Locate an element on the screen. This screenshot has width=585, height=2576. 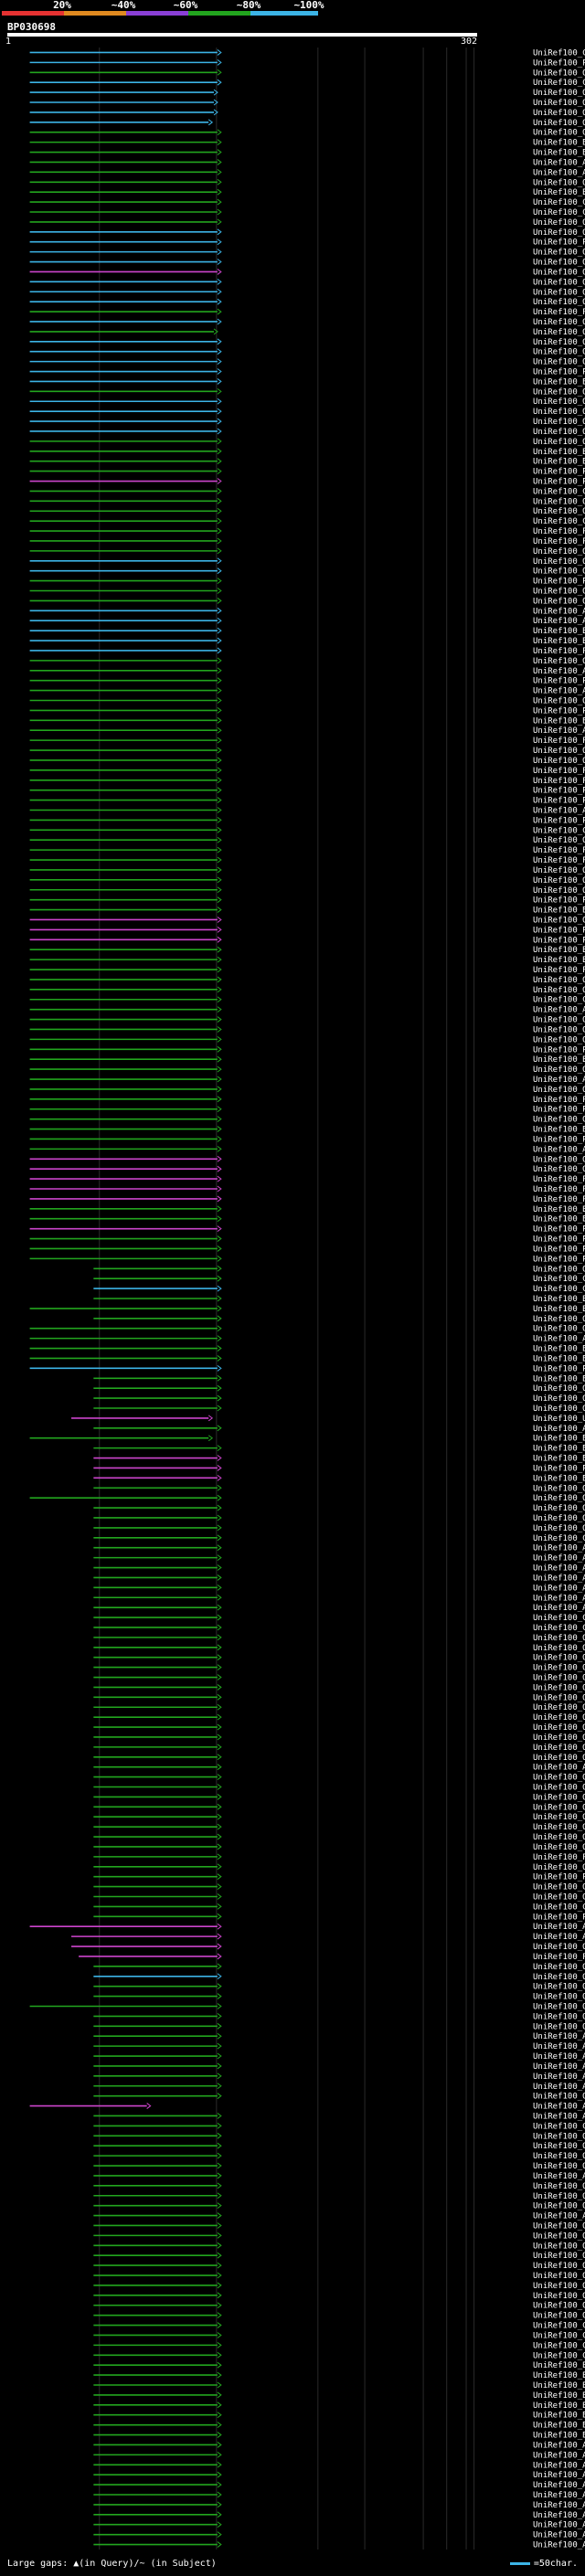
hit-label: UniRef100_Q39142 is located at coordinates (559, 422).